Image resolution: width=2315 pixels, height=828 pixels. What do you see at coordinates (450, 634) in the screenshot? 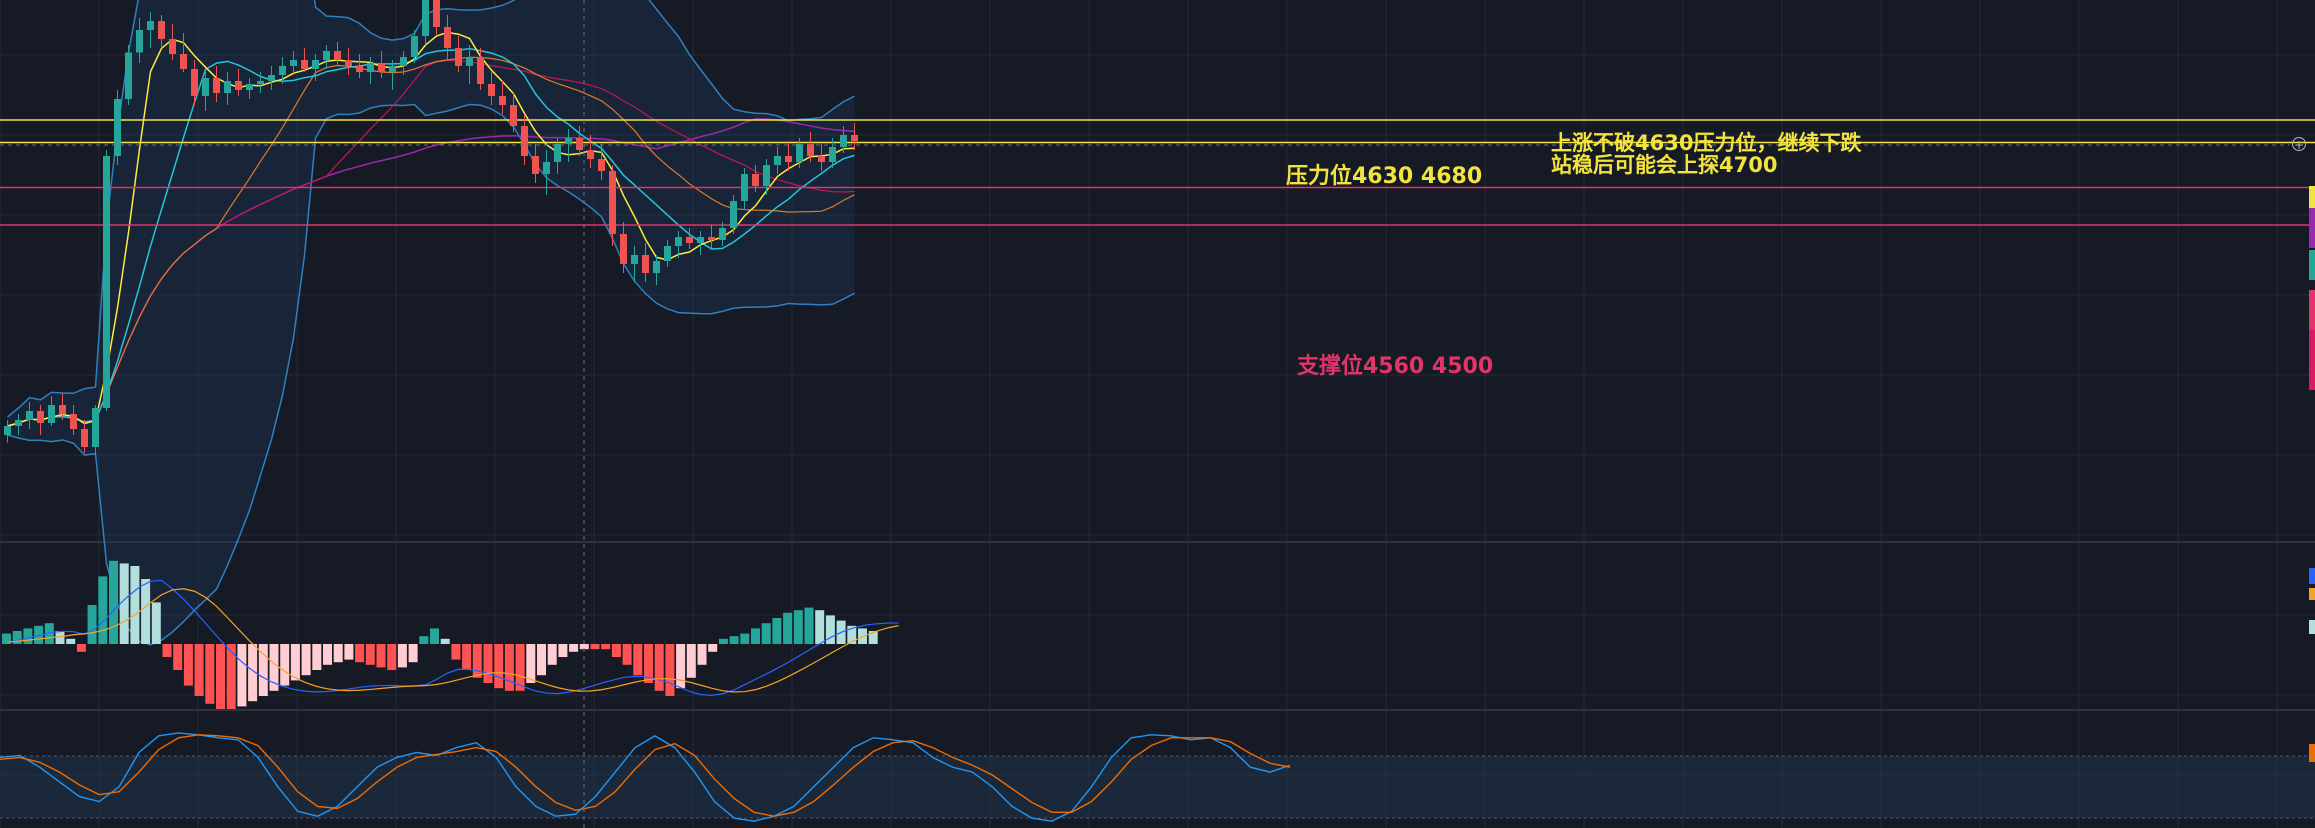
I see `macd-pane` at bounding box center [450, 634].